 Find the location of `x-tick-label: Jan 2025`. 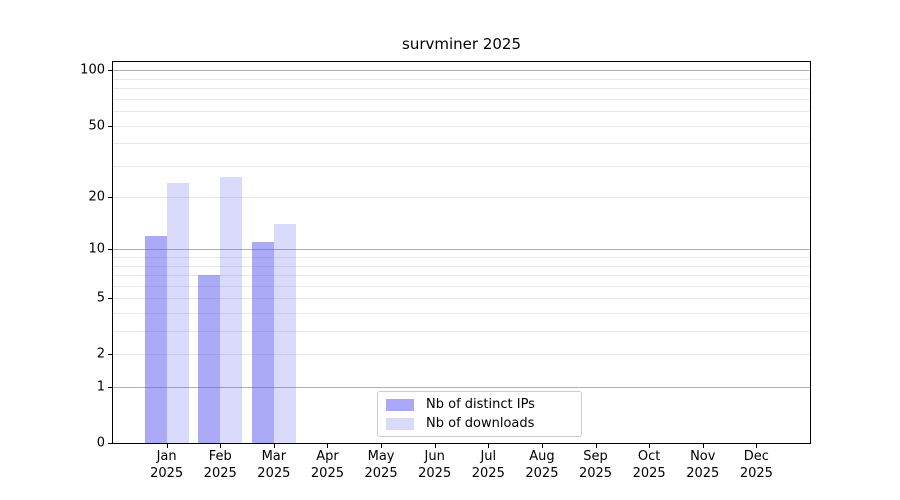

x-tick-label: Jan 2025 is located at coordinates (166, 465).